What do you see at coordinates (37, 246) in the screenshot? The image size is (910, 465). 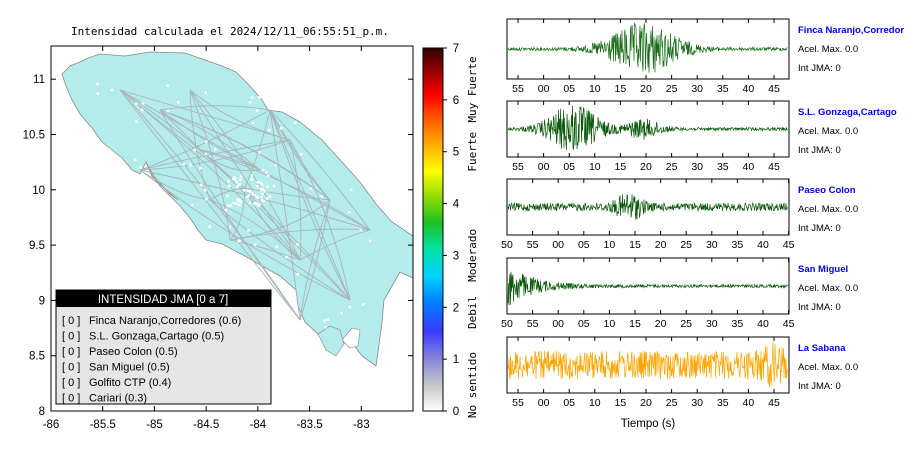 I see `y-tick-label: 9.5` at bounding box center [37, 246].